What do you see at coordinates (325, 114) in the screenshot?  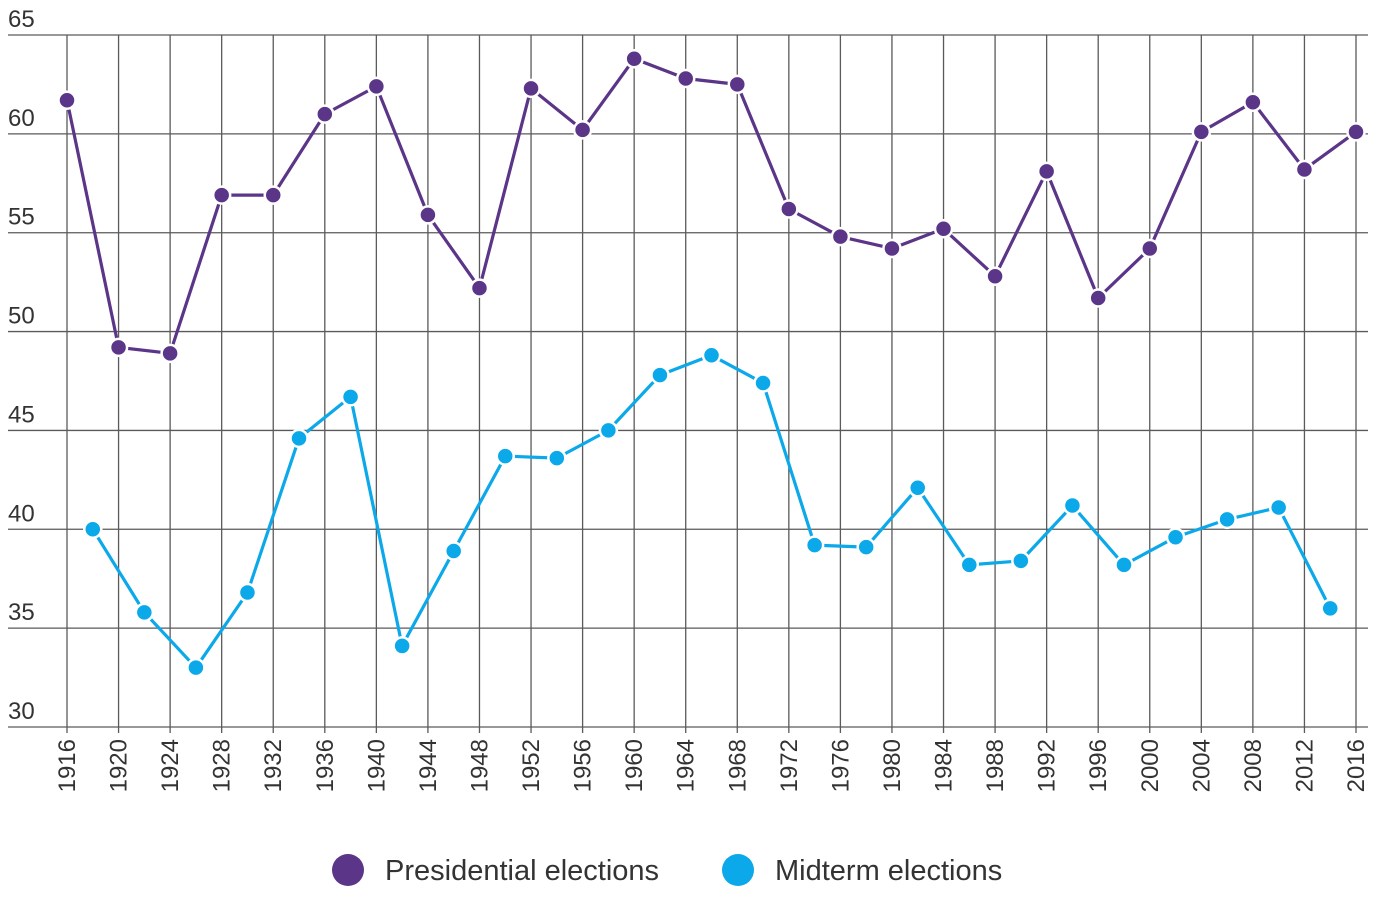 I see `data-point-presidential-1936` at bounding box center [325, 114].